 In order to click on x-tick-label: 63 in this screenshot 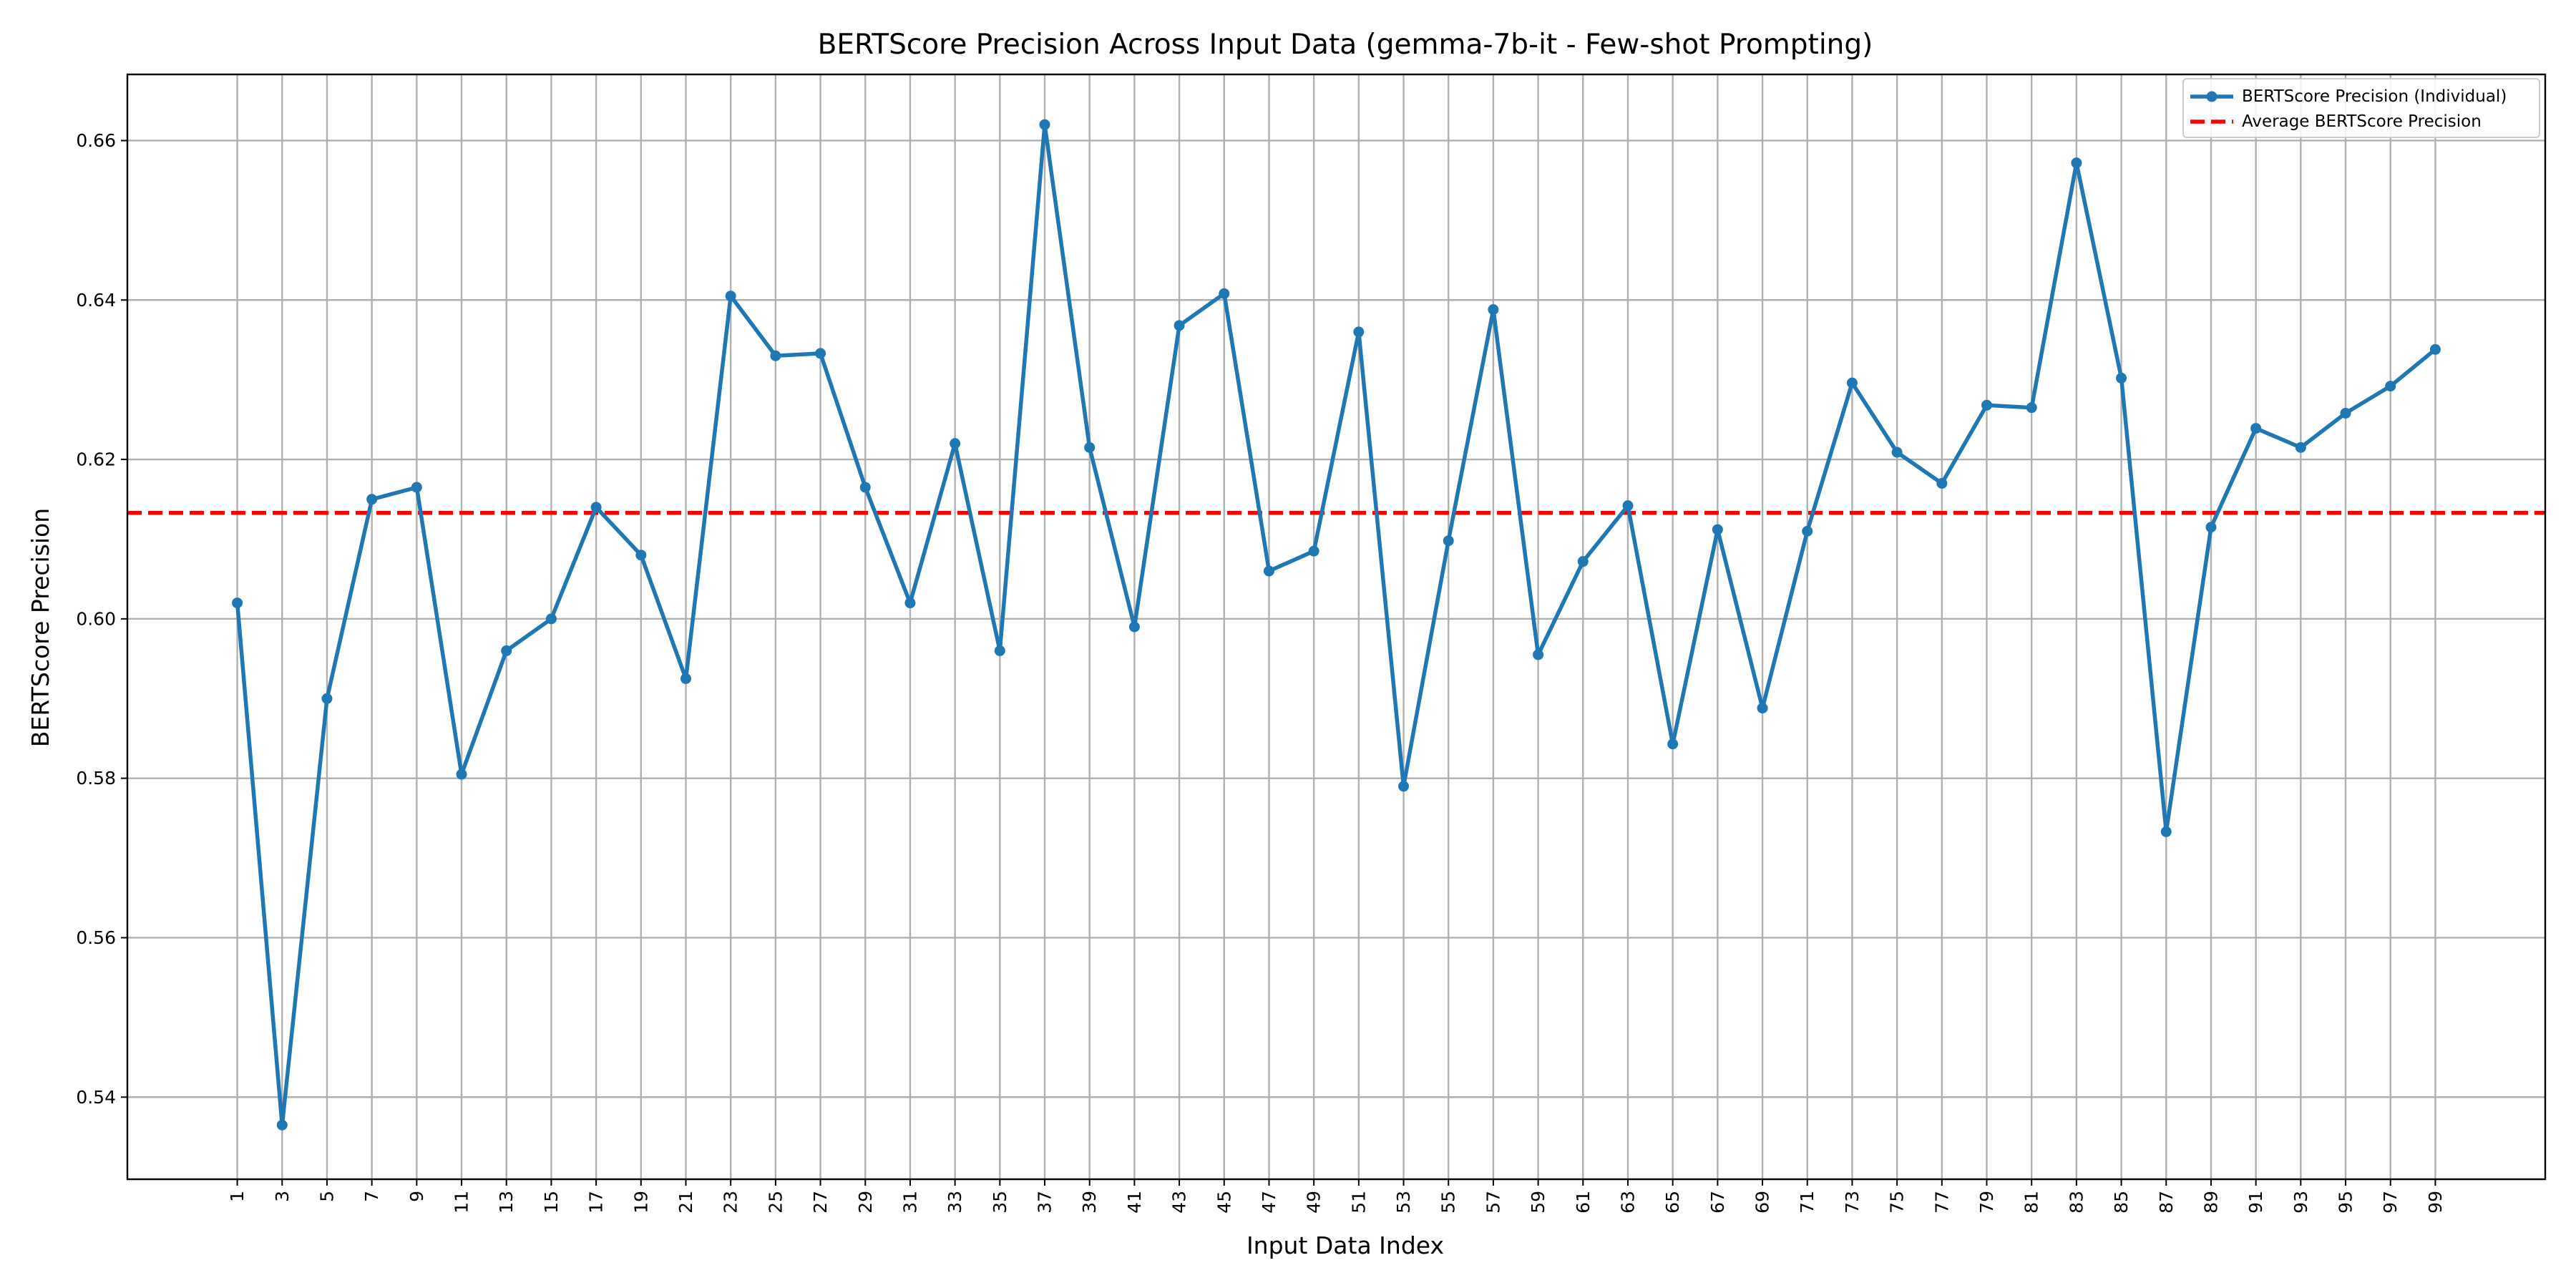, I will do `click(1627, 1202)`.